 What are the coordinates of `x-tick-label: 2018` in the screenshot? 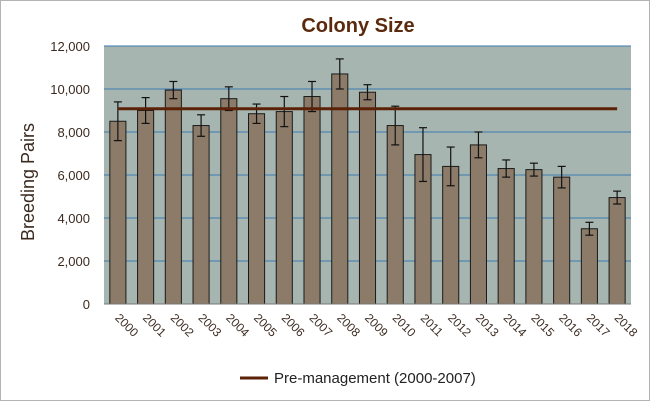 It's located at (626, 325).